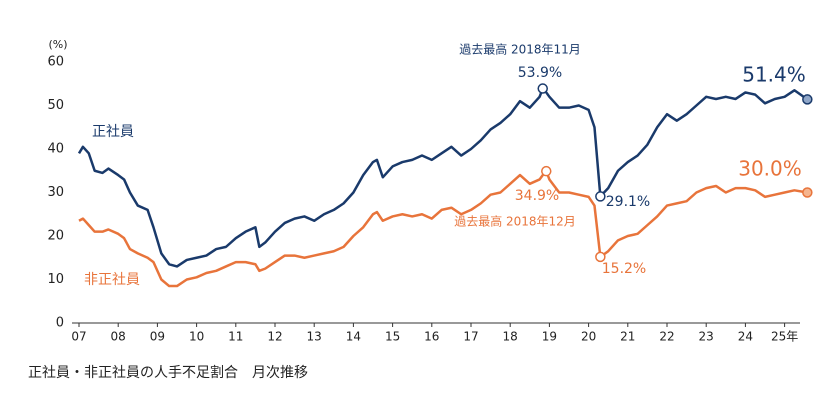 The image size is (828, 406). I want to click on x-tick-label: 10, so click(196, 337).